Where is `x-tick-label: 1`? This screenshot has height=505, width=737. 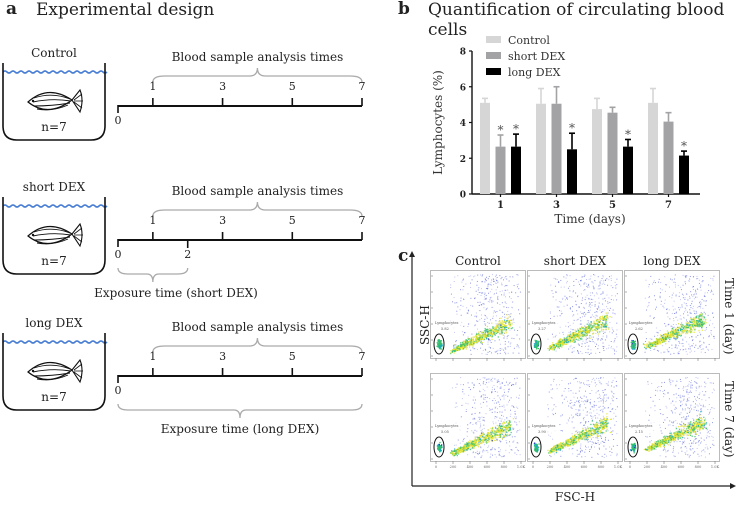 x-tick-label: 1 is located at coordinates (500, 205).